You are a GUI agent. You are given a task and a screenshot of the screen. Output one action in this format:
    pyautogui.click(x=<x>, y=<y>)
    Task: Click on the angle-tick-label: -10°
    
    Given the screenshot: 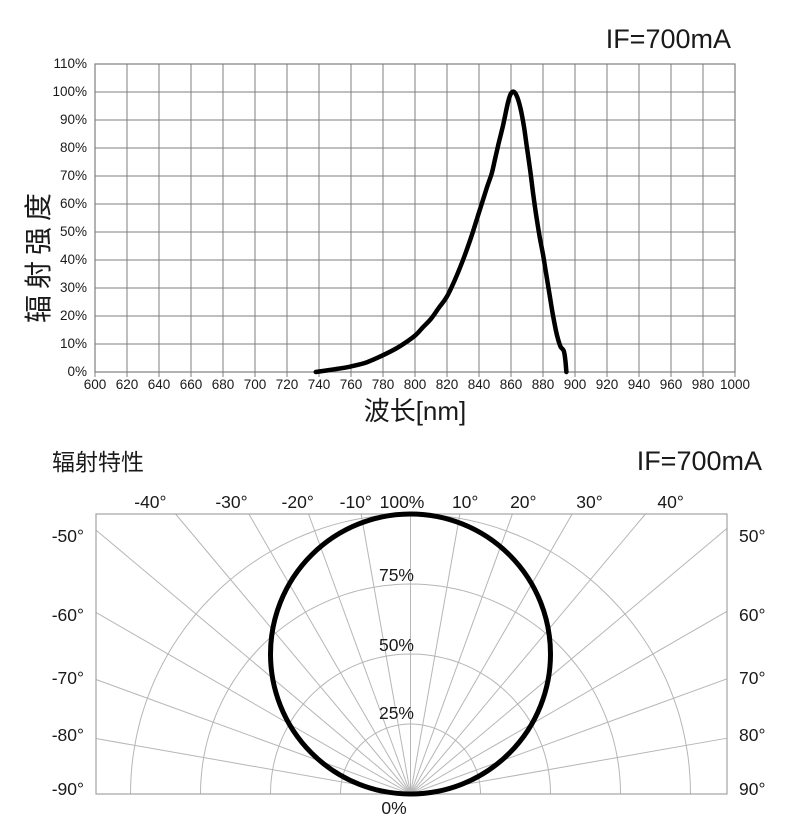 What is the action you would take?
    pyautogui.click(x=356, y=502)
    